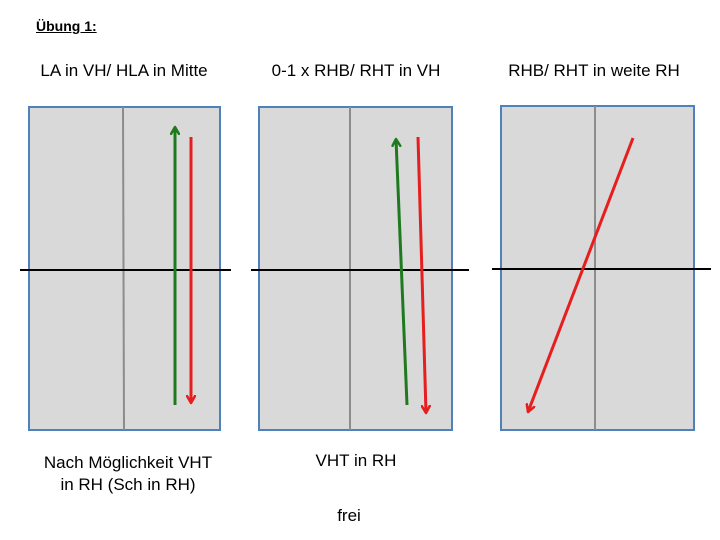 The width and height of the screenshot is (720, 540). Describe the element at coordinates (421, 274) in the screenshot. I see `panel-2-red-arrow` at that location.